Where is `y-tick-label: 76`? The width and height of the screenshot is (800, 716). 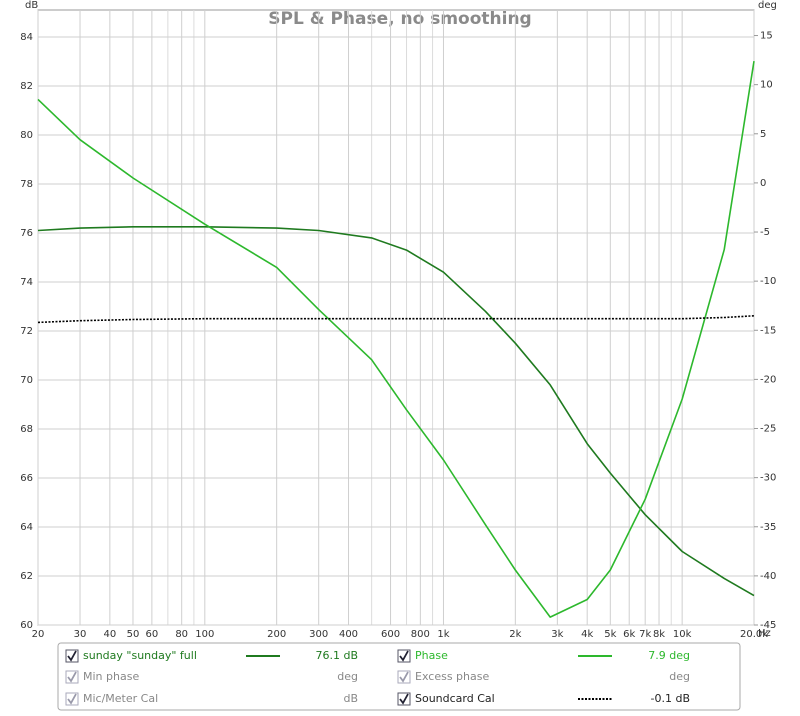
y-tick-label: 76 is located at coordinates (26, 233).